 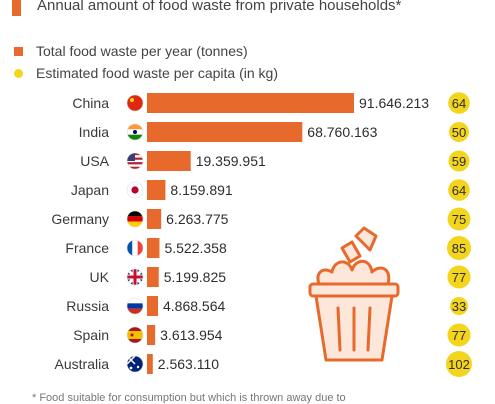 What do you see at coordinates (18, 73) in the screenshot?
I see `legend-swatch-dot` at bounding box center [18, 73].